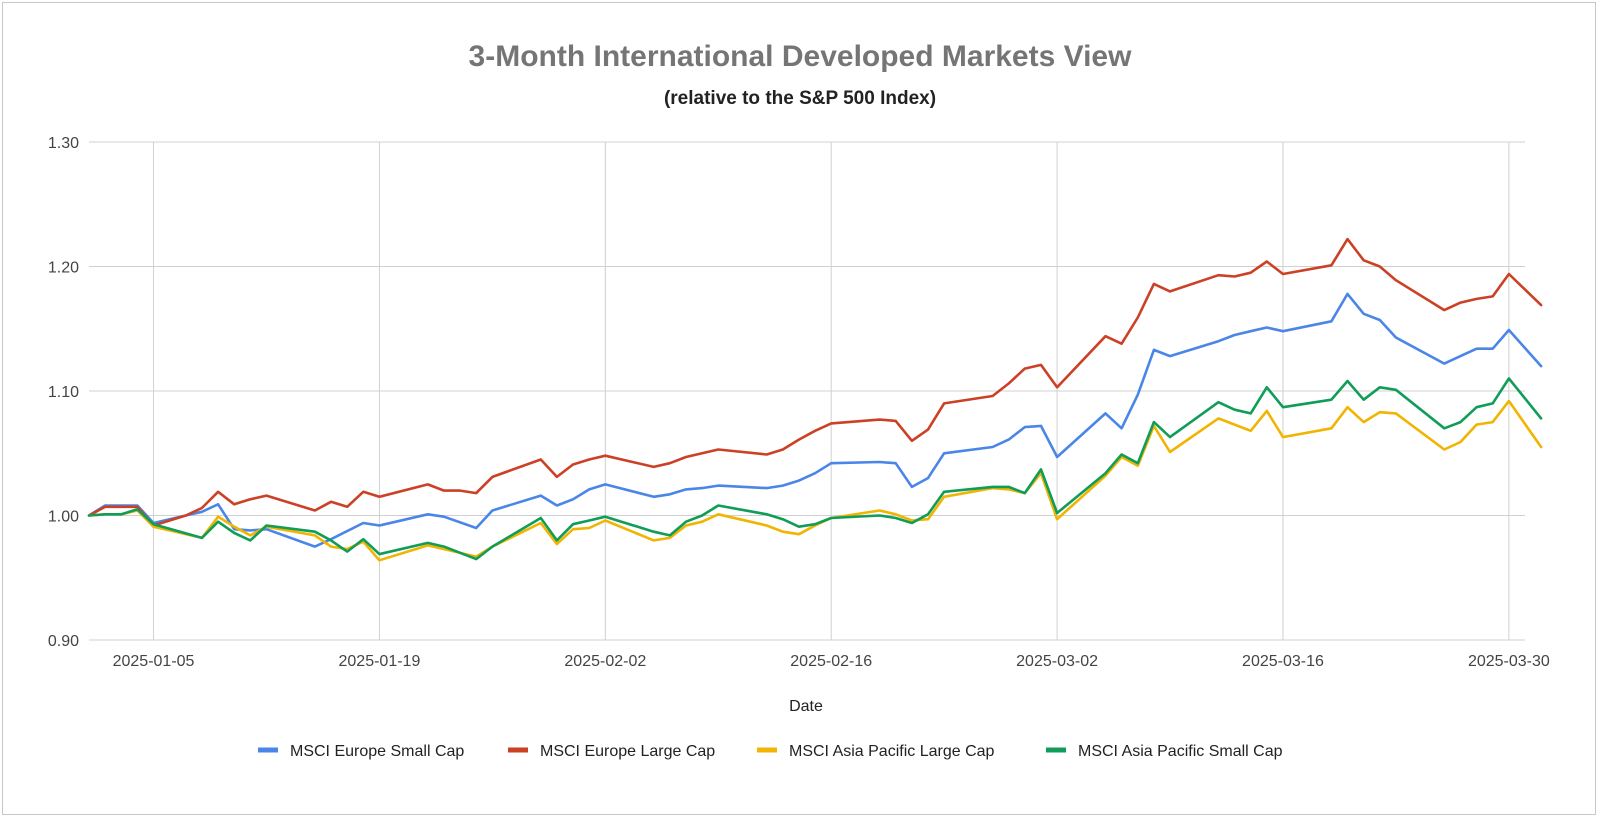 The image size is (1600, 819). What do you see at coordinates (1180, 751) in the screenshot?
I see `legend-label: MSCI Asia Pacific Small Cap` at bounding box center [1180, 751].